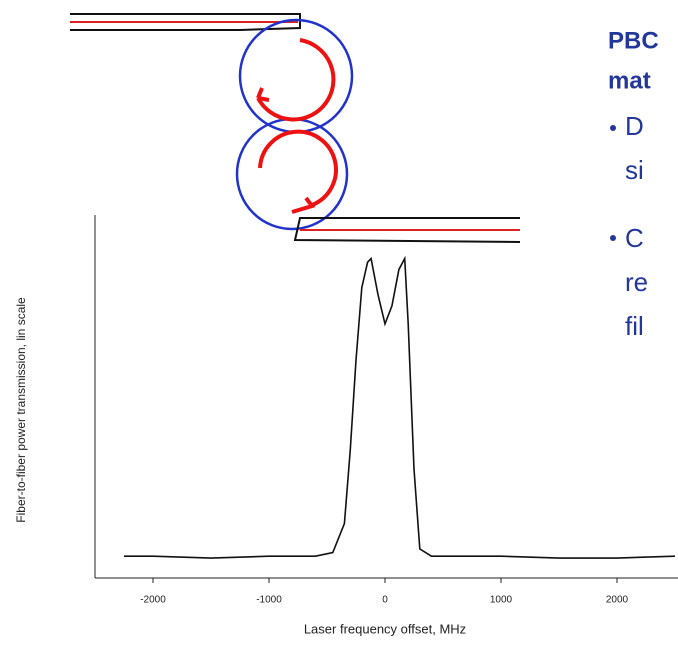  What do you see at coordinates (617, 600) in the screenshot?
I see `x-tick-label: 2000` at bounding box center [617, 600].